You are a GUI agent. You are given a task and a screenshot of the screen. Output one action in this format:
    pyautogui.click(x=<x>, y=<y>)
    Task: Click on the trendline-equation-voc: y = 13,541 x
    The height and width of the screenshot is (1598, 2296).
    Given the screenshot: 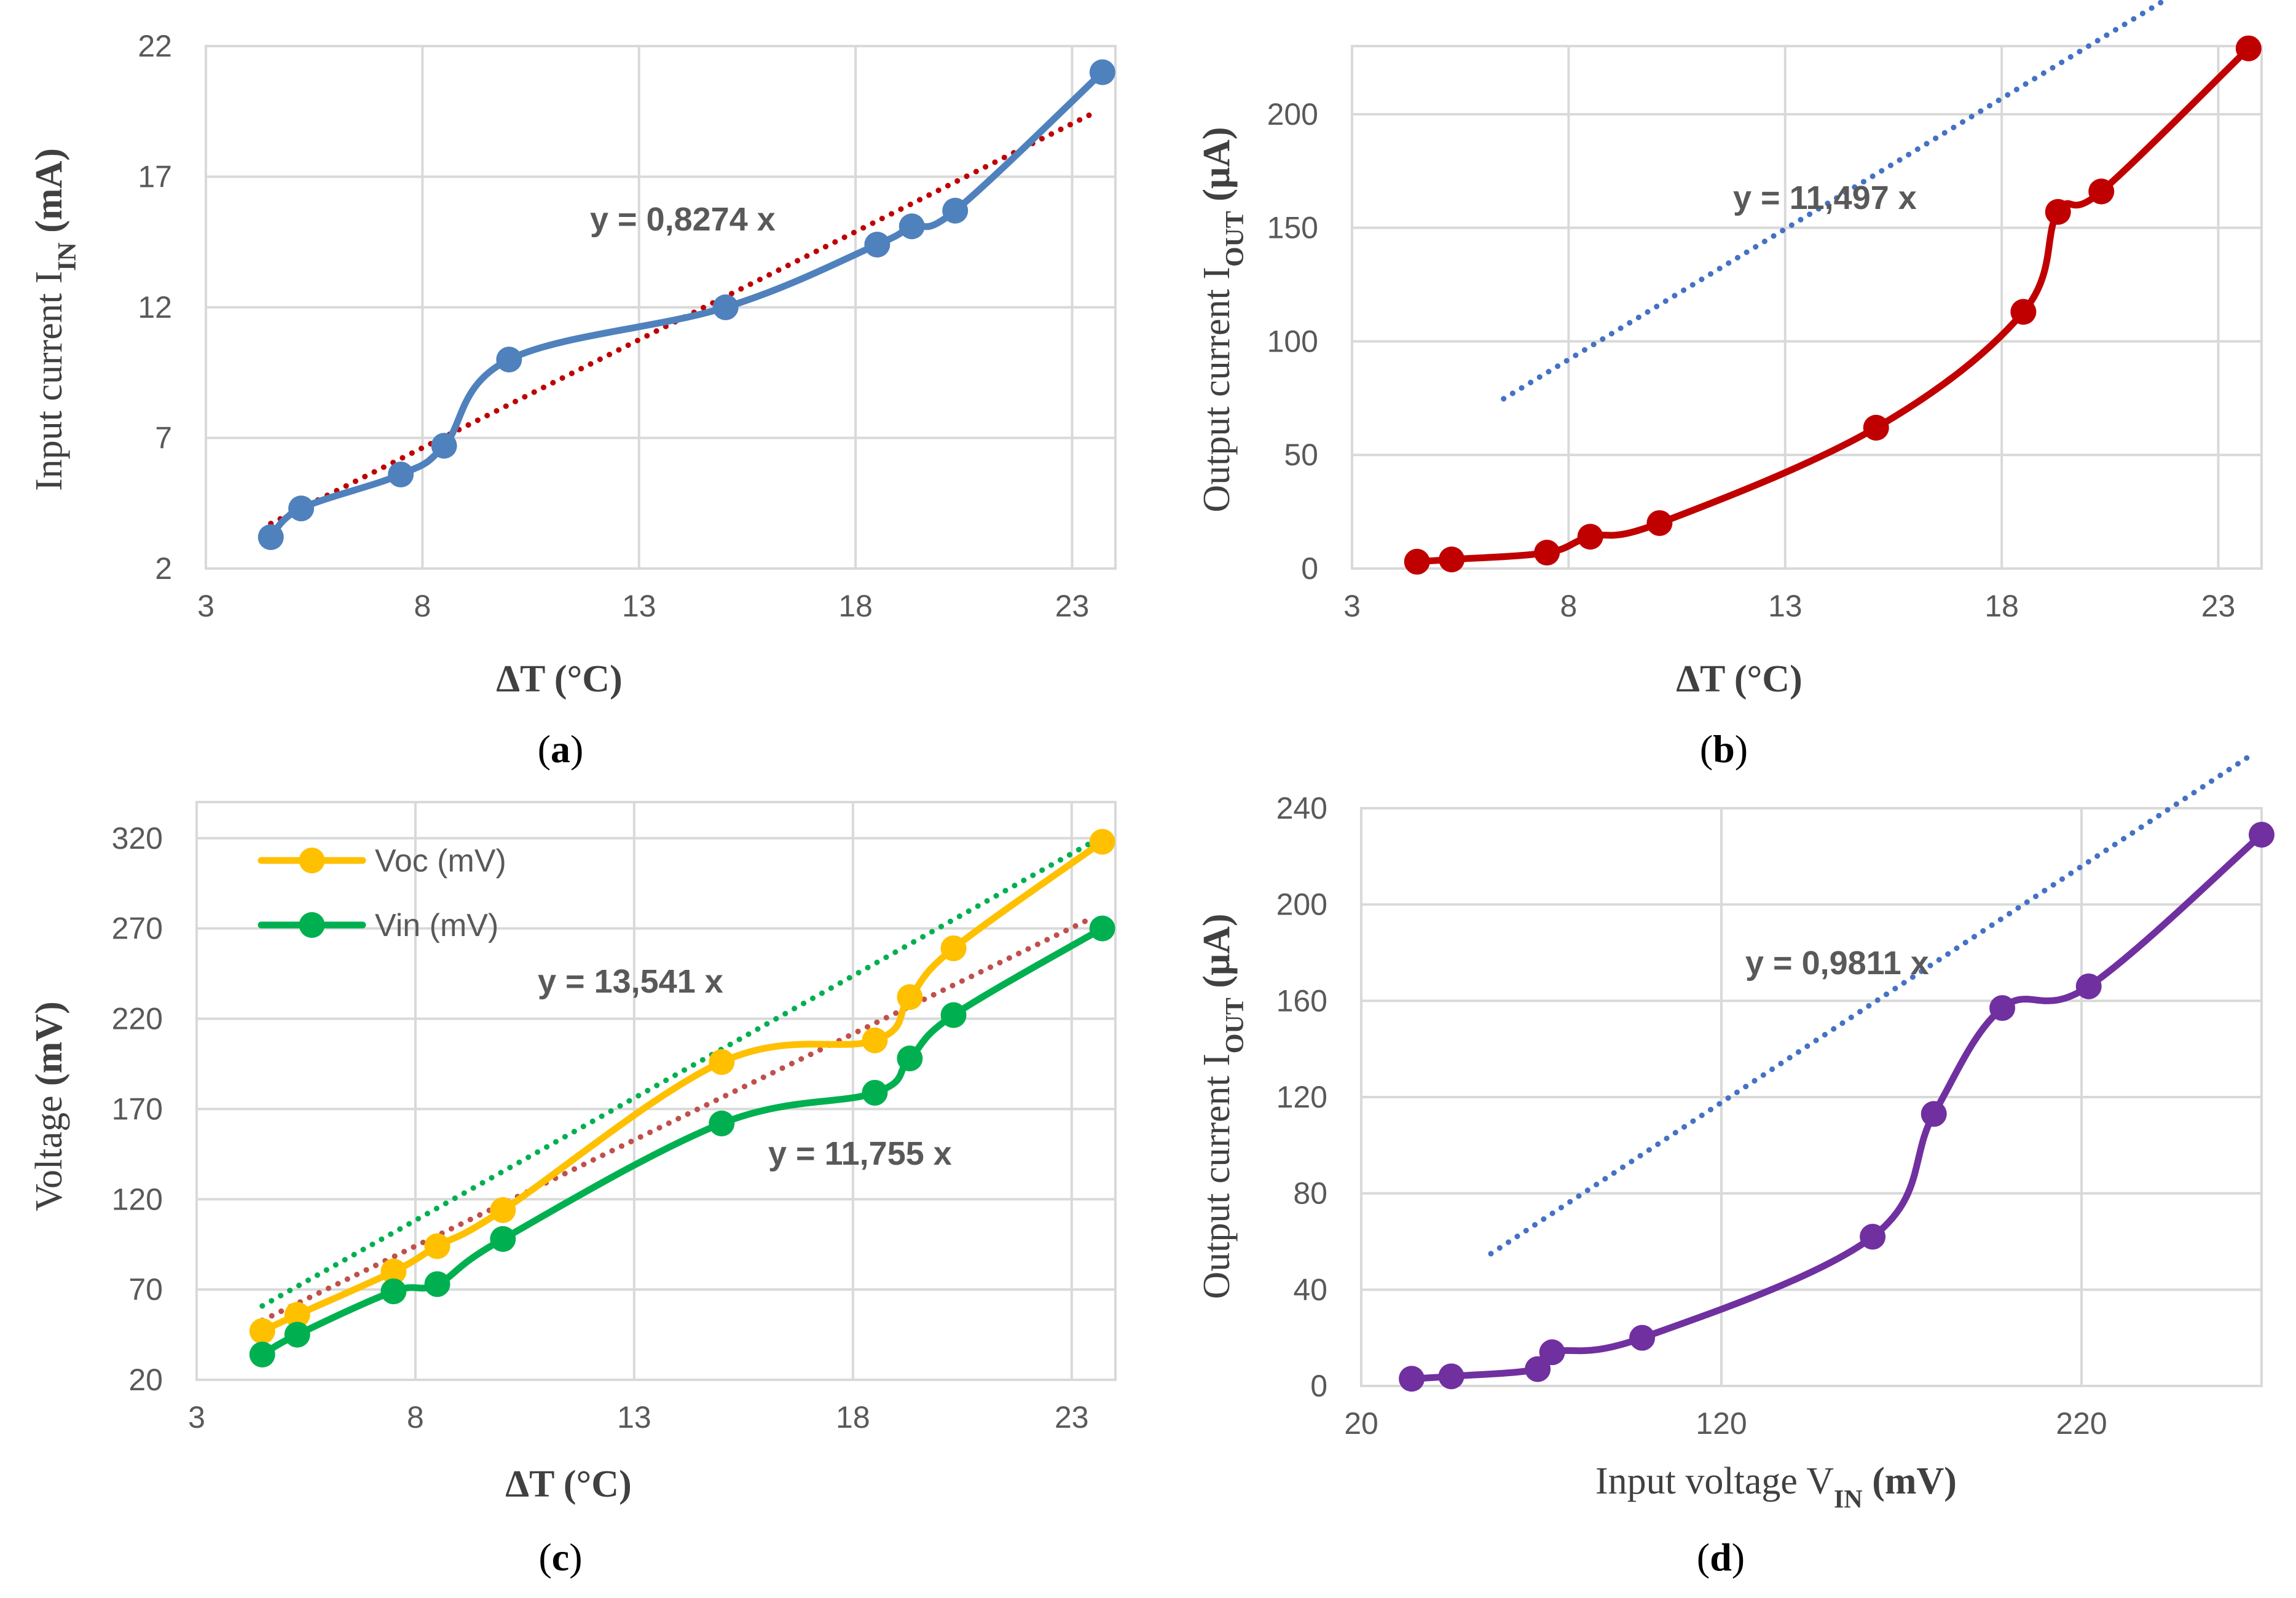 What is the action you would take?
    pyautogui.click(x=630, y=981)
    